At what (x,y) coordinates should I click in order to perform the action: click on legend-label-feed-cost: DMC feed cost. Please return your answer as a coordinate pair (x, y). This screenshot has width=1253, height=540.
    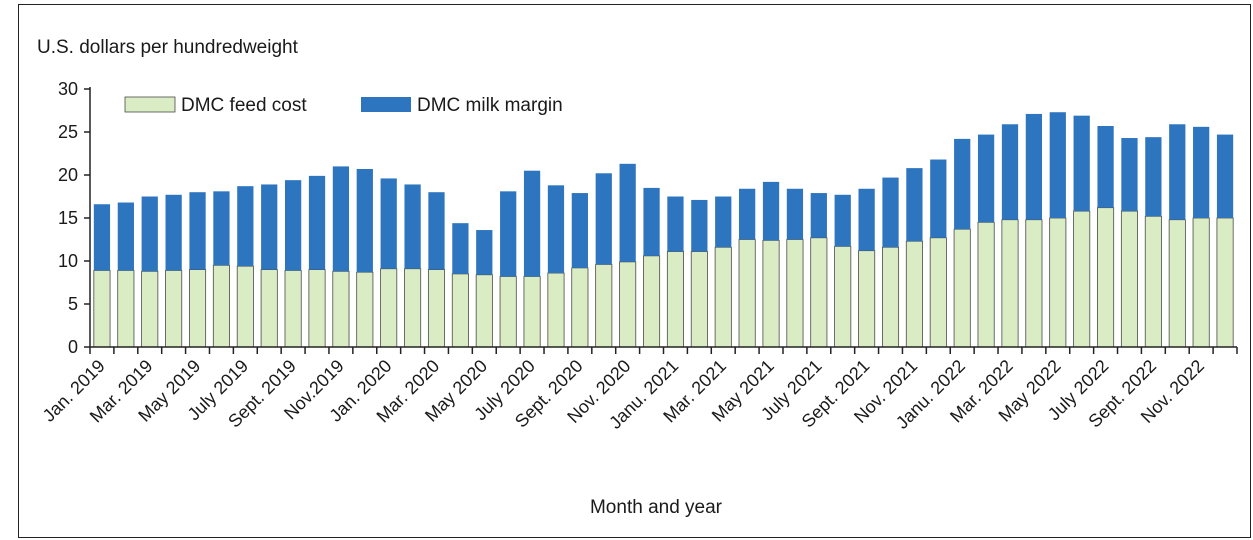
    Looking at the image, I should click on (244, 105).